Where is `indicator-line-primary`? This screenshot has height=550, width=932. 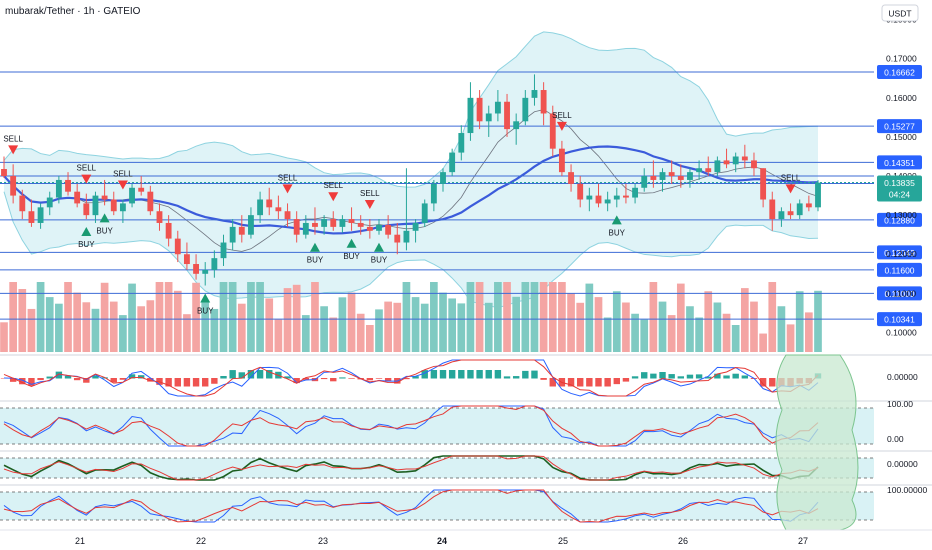 indicator-line-primary is located at coordinates (411, 378).